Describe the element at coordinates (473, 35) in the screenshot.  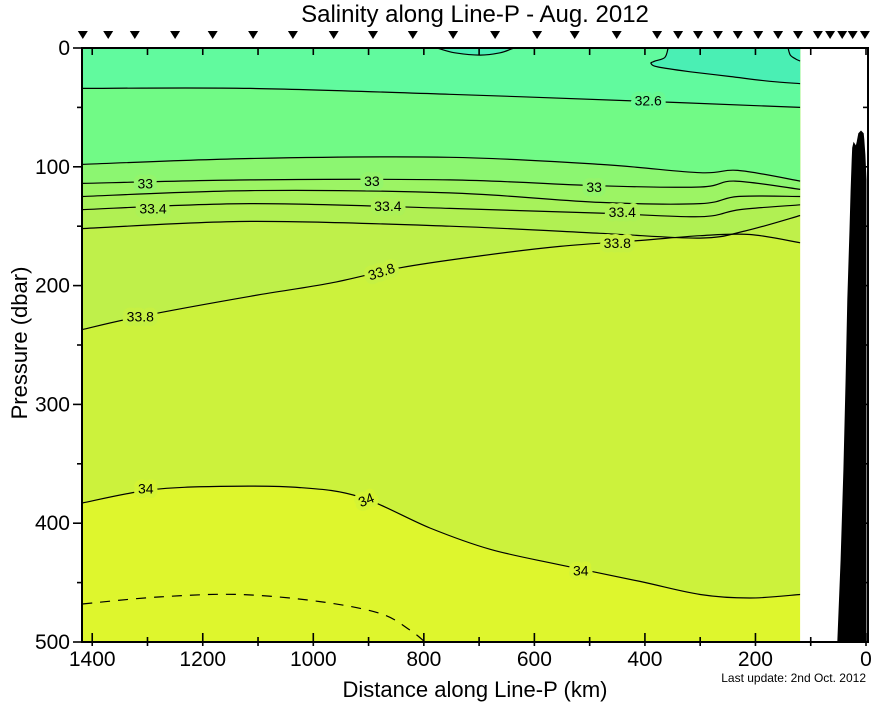
I see `station-markers` at that location.